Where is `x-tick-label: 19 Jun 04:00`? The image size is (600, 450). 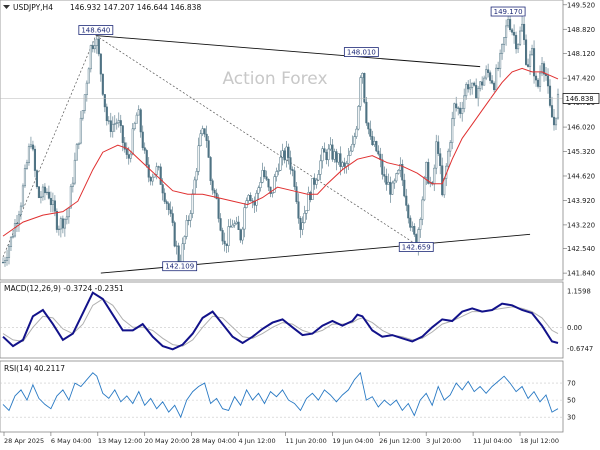
x-tick-label: 19 Jun 04:00 is located at coordinates (352, 441).